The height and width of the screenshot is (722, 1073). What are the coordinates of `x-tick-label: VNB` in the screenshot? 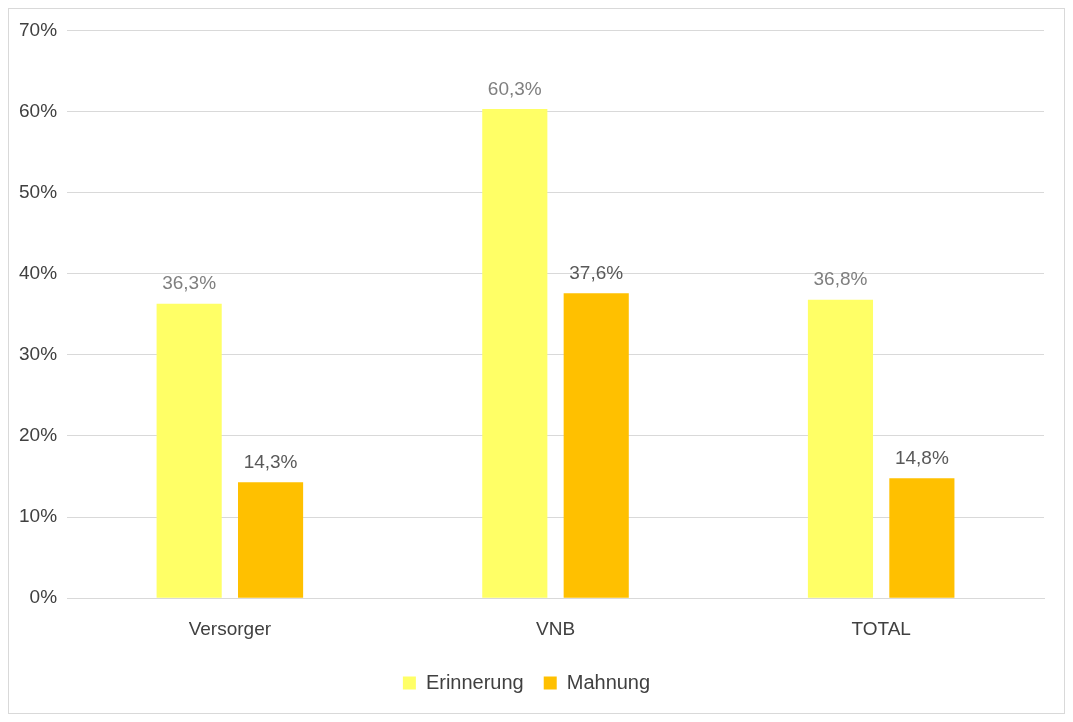 It's located at (555, 628).